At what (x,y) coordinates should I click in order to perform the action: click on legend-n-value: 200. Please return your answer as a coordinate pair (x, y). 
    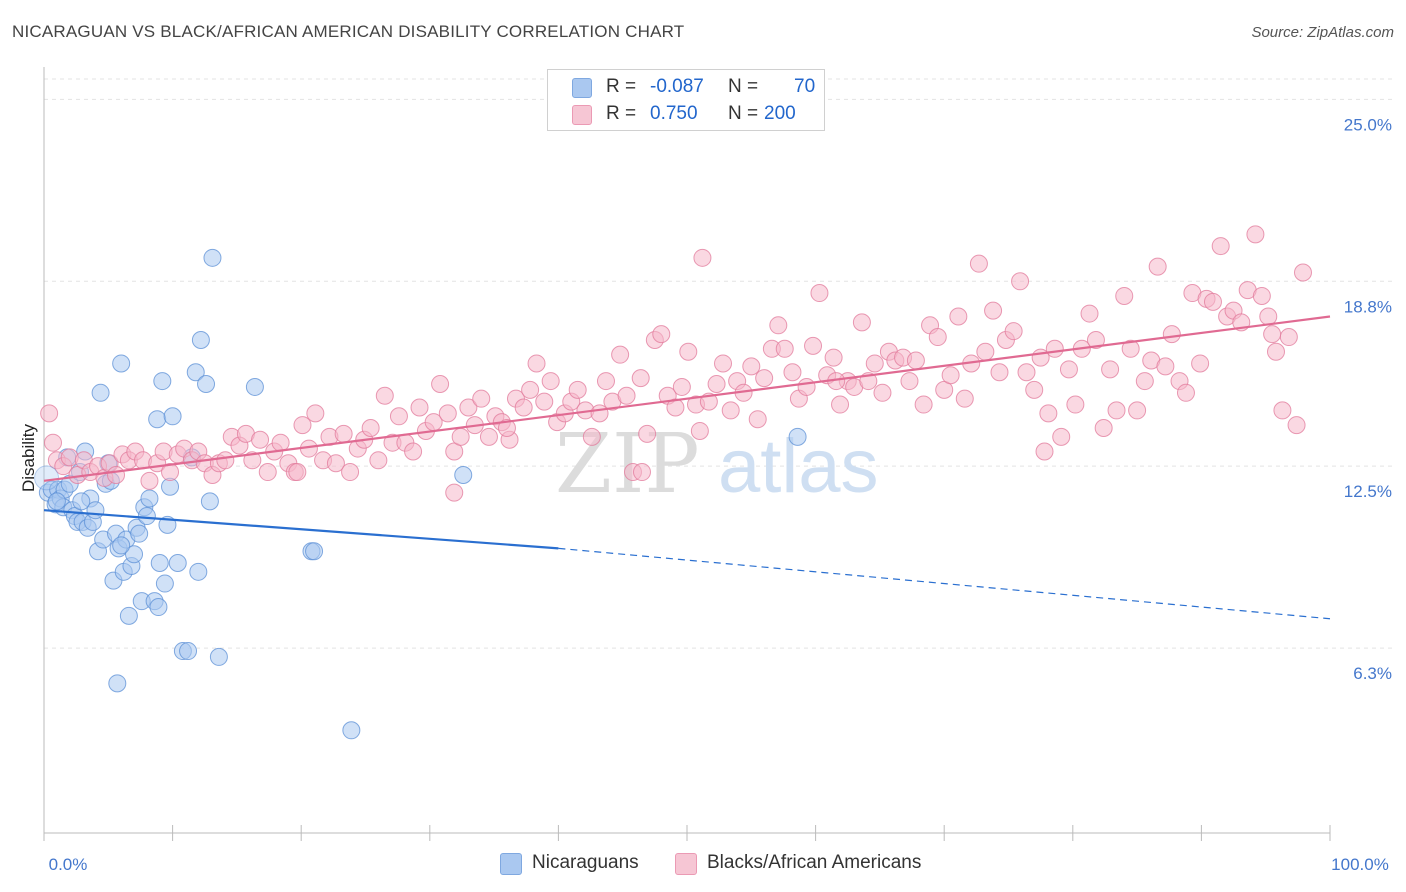
    Looking at the image, I should click on (780, 113).